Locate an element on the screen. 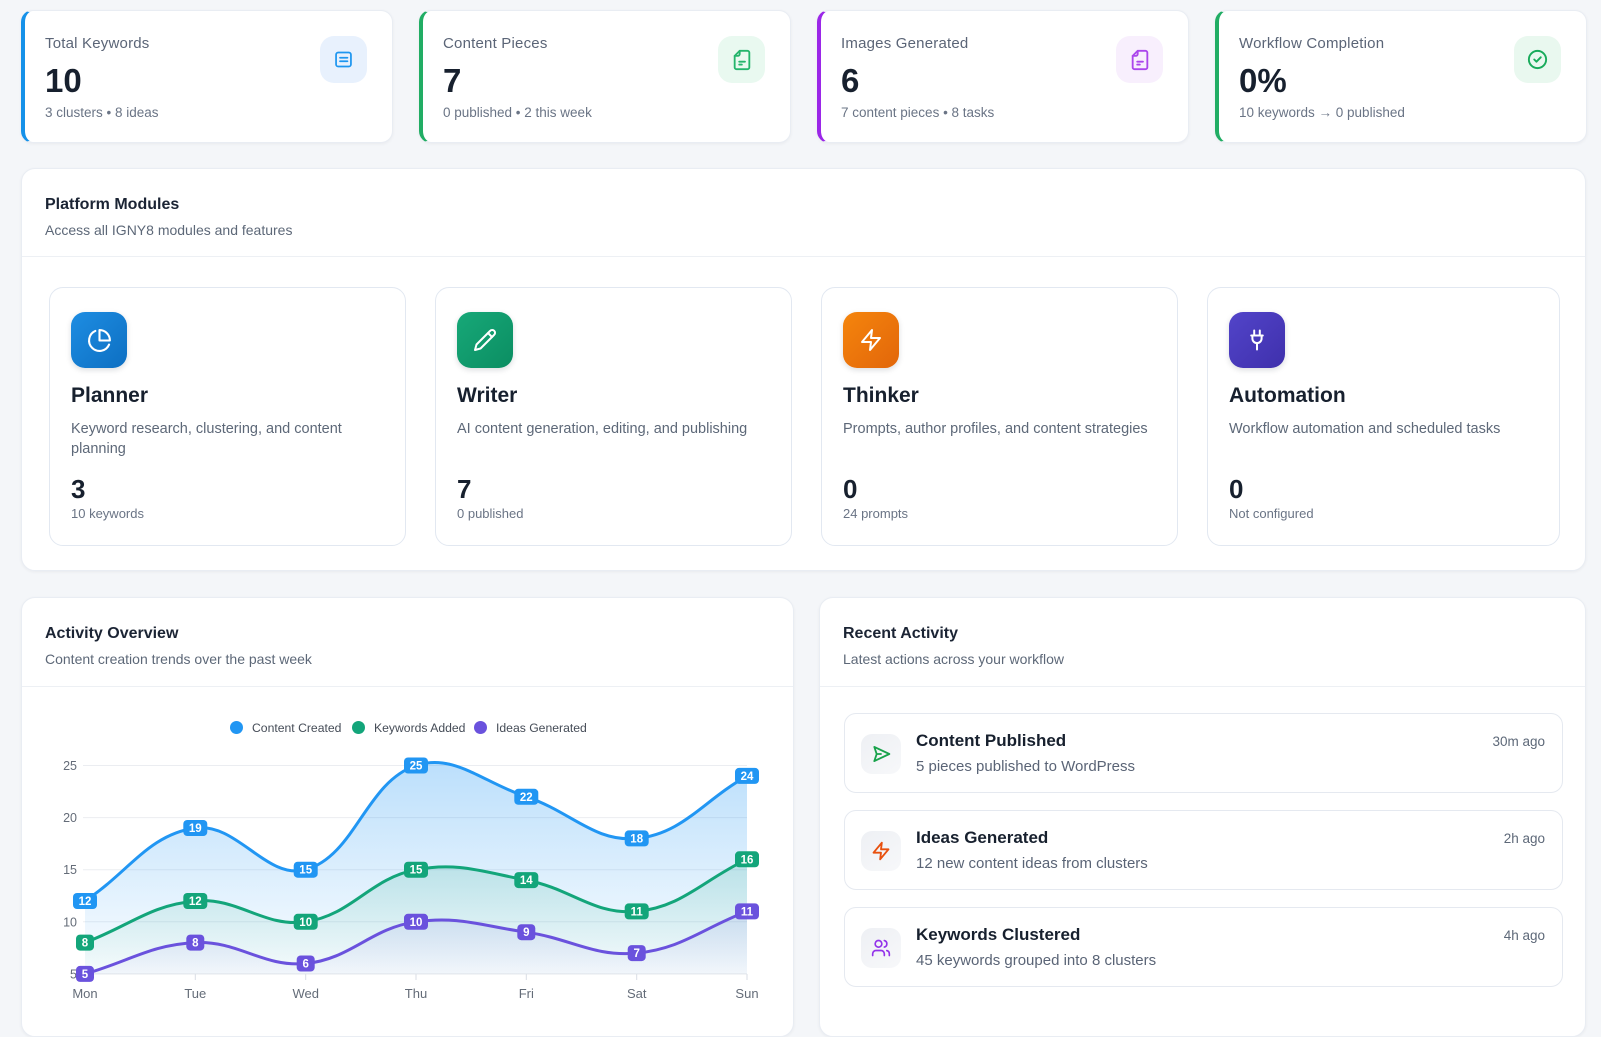 The height and width of the screenshot is (1037, 1601). svg-text: 9 is located at coordinates (526, 933).